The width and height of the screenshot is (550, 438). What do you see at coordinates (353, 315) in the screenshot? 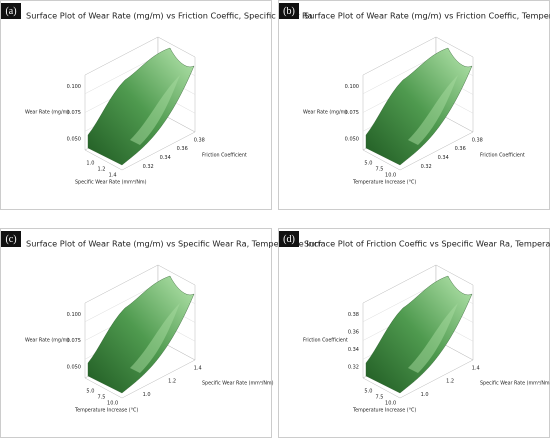
I see `z-tick-label: 0.38` at bounding box center [353, 315].